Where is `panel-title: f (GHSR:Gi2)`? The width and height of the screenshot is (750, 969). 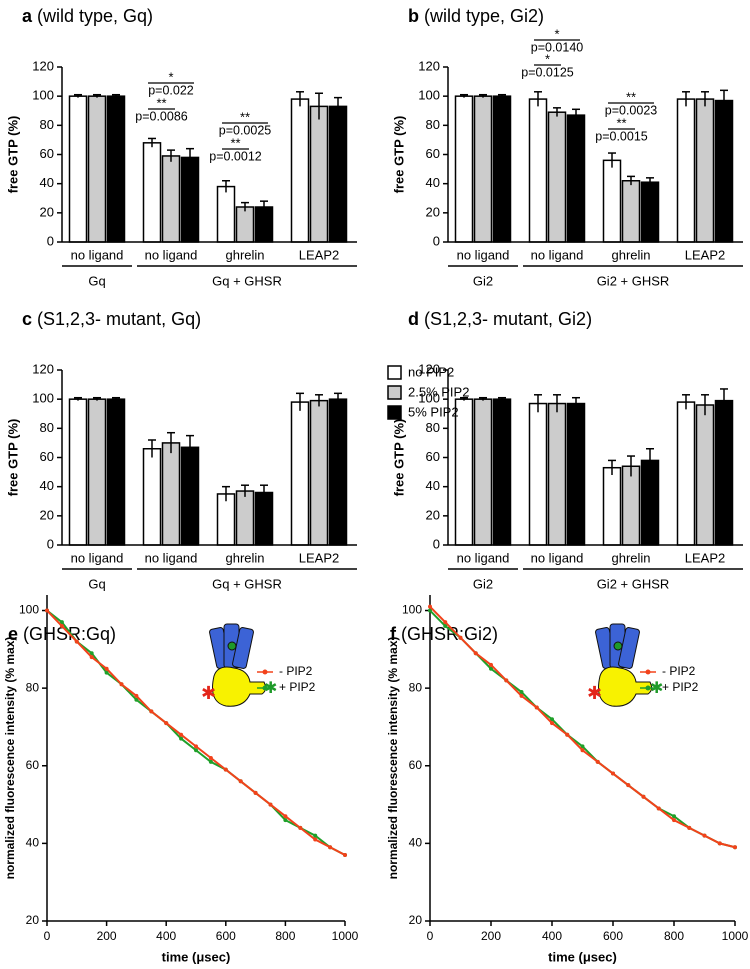
panel-title: f (GHSR:Gi2) is located at coordinates (444, 634).